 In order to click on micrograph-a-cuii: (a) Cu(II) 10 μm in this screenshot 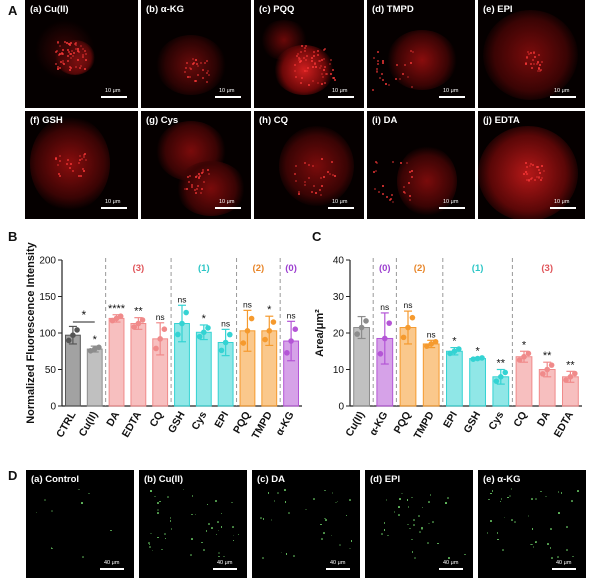, I will do `click(81, 54)`.